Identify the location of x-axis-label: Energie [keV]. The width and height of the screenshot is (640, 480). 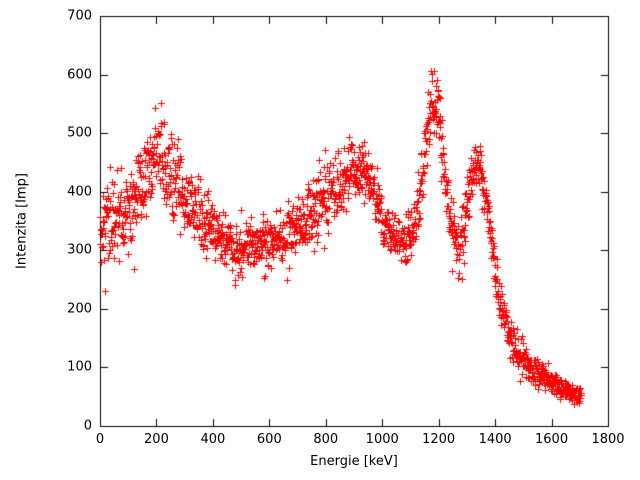
(354, 461).